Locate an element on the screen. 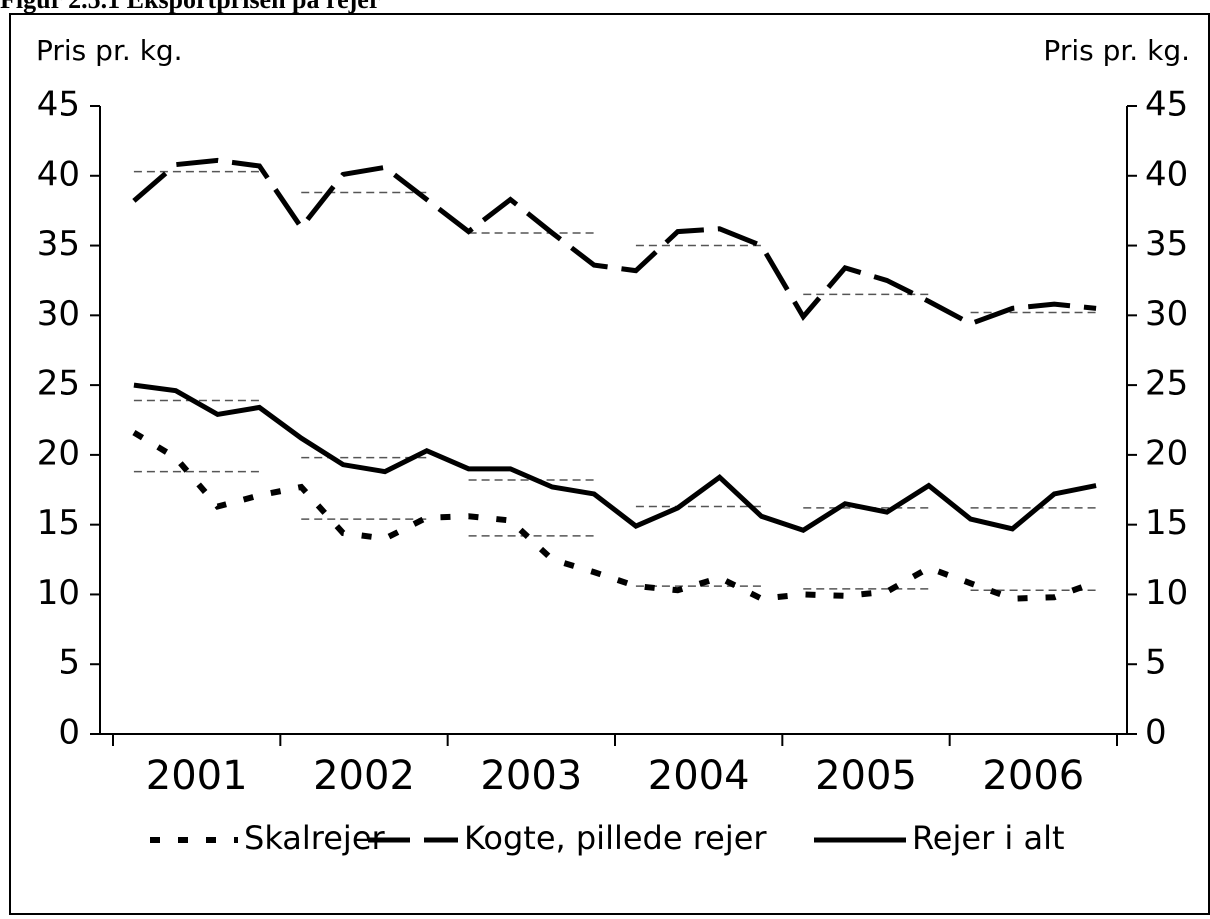  y2-tick-label: 35 is located at coordinates (1166, 244).